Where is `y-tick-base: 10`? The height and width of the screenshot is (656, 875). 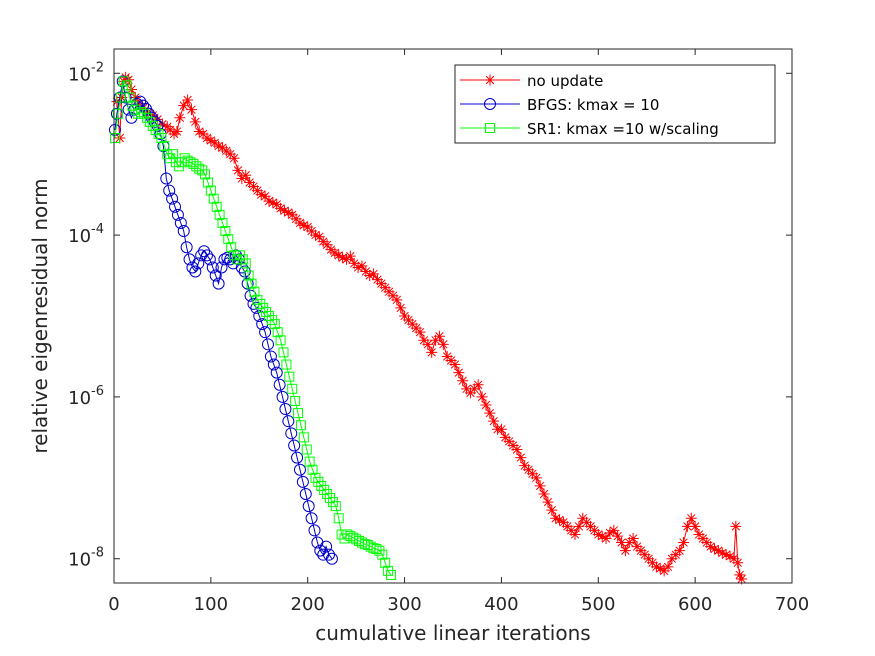
y-tick-base: 10 is located at coordinates (79, 398).